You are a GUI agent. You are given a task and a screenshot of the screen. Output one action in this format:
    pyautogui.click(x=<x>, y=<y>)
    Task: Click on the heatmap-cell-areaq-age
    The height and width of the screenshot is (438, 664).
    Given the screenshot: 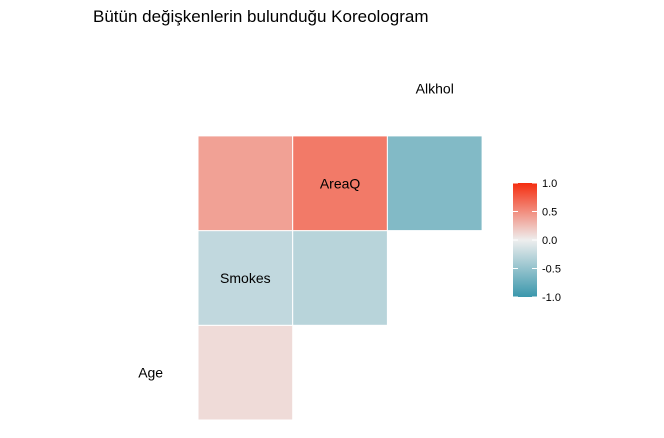 What is the action you would take?
    pyautogui.click(x=245, y=278)
    